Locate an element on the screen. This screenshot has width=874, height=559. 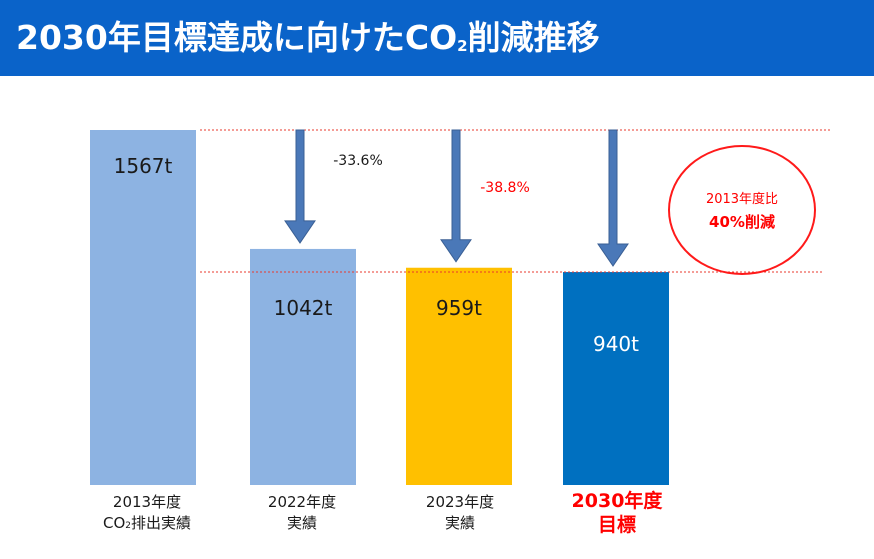
x-label-2023: 2023年度 実績 is located at coordinates (460, 513).